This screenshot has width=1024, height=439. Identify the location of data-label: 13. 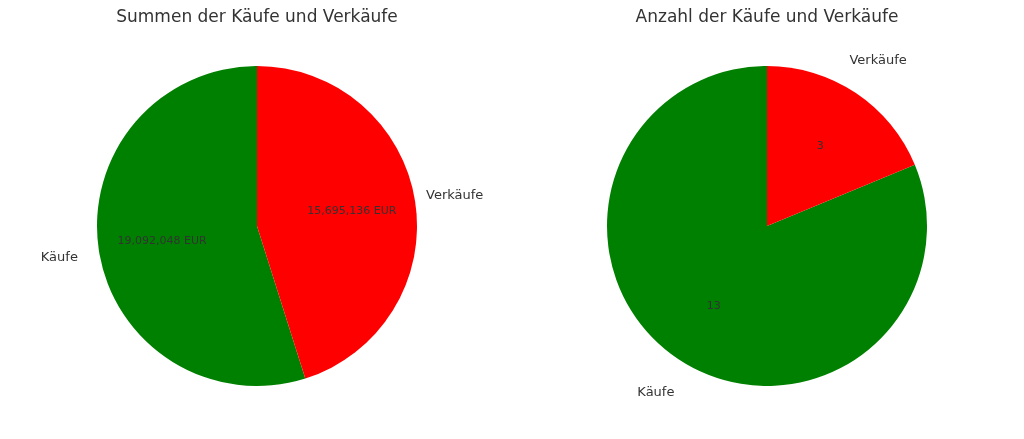
(713, 305).